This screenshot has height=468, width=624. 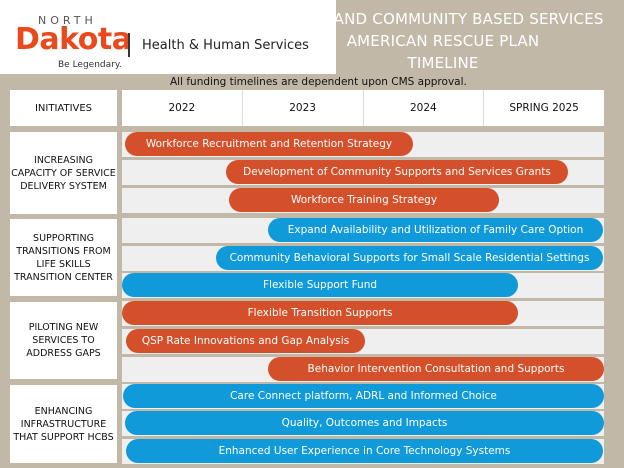 I want to click on year-spring-2025: SPRING 2025, so click(x=544, y=108).